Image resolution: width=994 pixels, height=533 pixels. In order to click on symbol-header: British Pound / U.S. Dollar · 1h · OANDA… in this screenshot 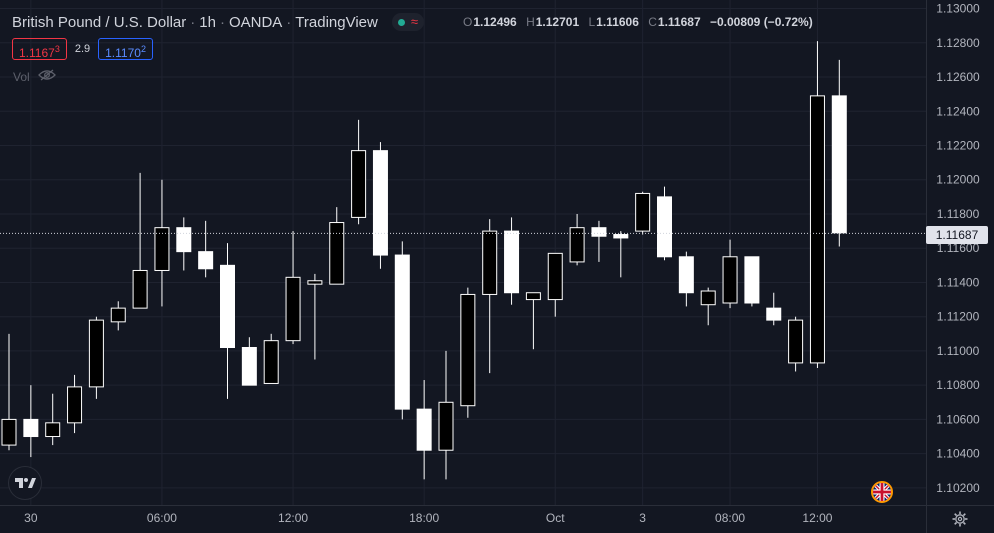, I will do `click(218, 22)`.